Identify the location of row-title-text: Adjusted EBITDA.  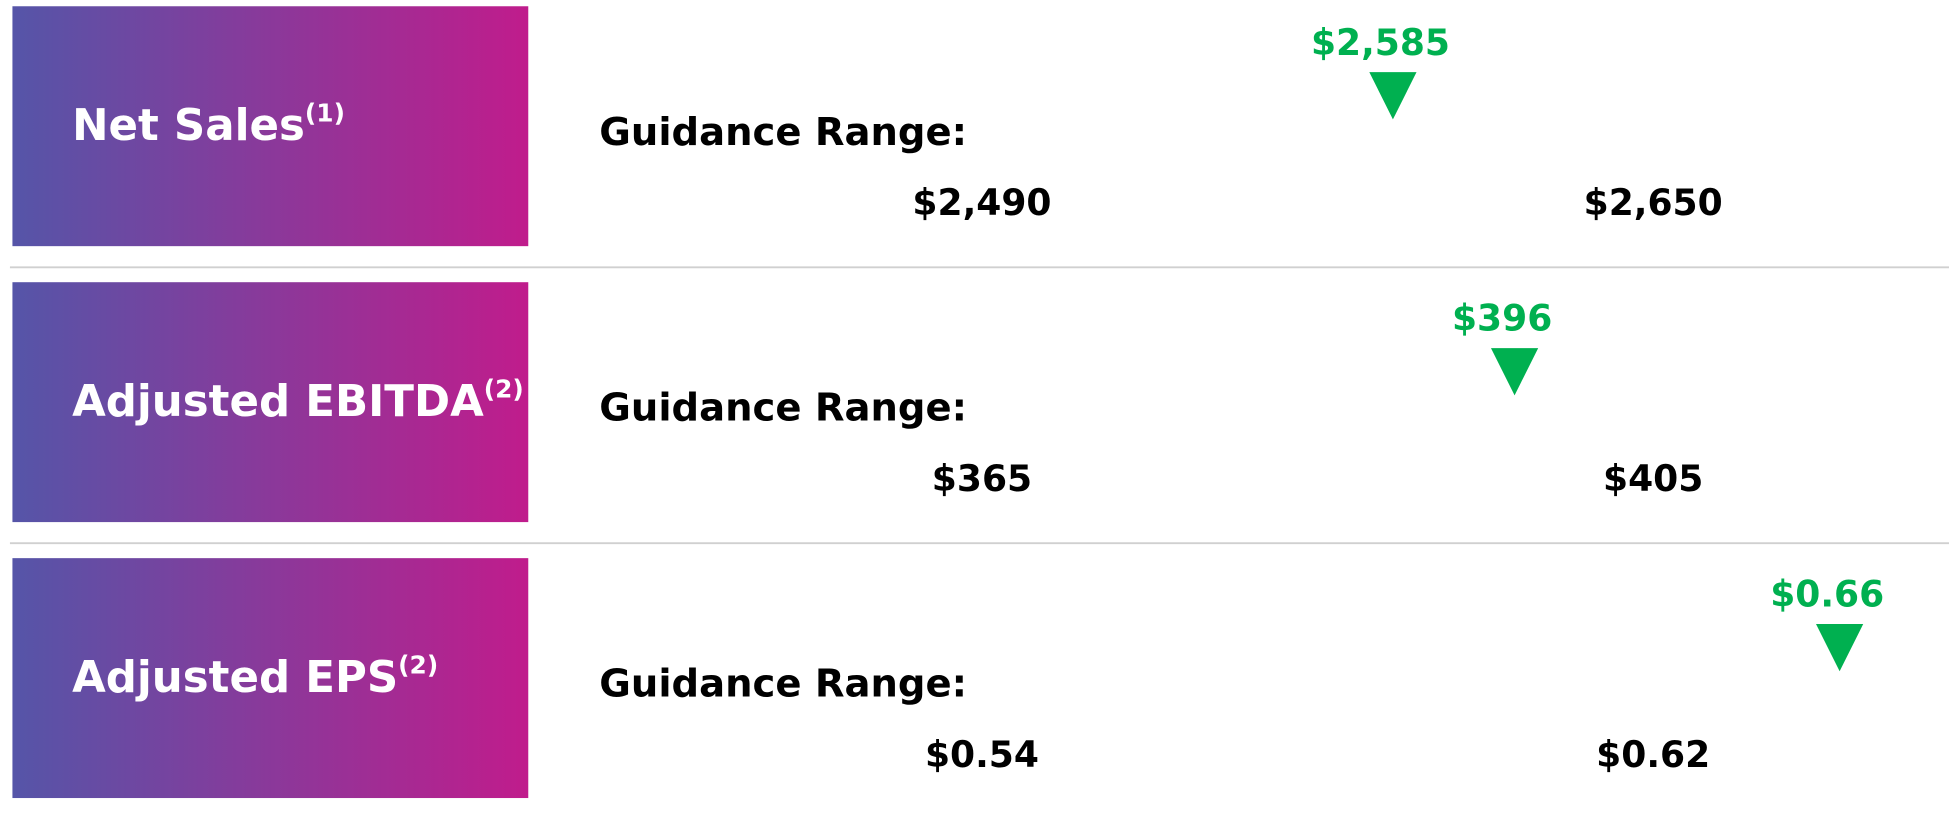
(278, 402).